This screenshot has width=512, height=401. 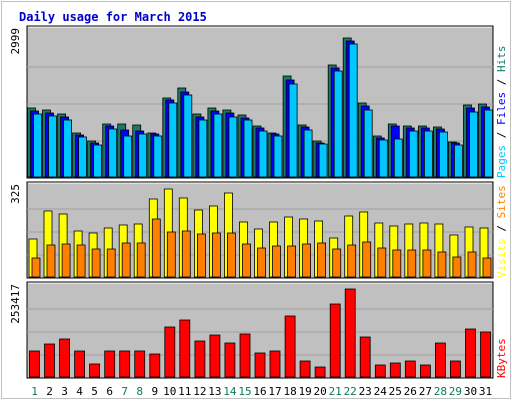 I want to click on day-label: 22, so click(x=350, y=391).